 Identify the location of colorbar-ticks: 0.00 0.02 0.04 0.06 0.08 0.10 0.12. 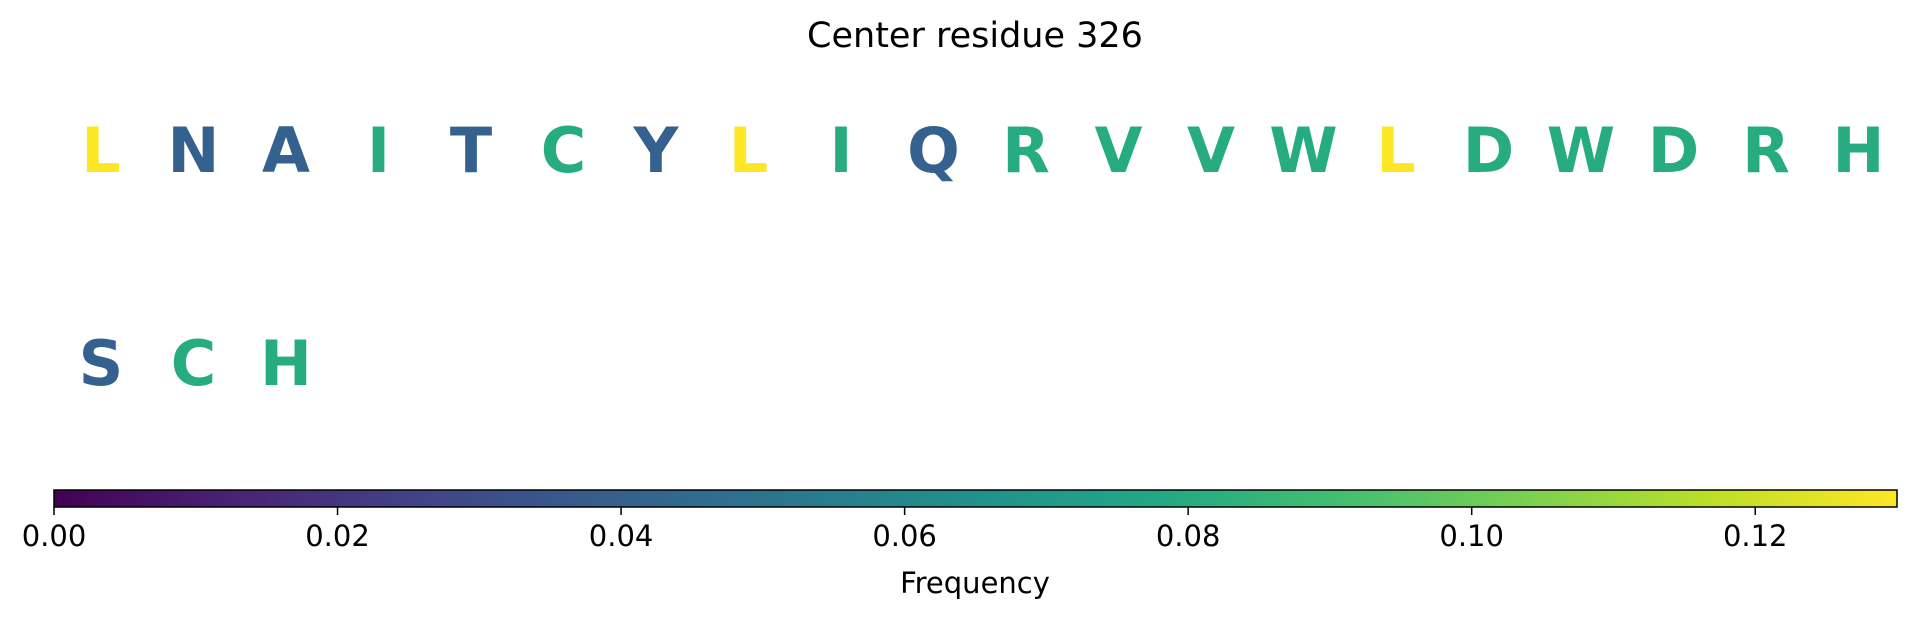
(905, 530).